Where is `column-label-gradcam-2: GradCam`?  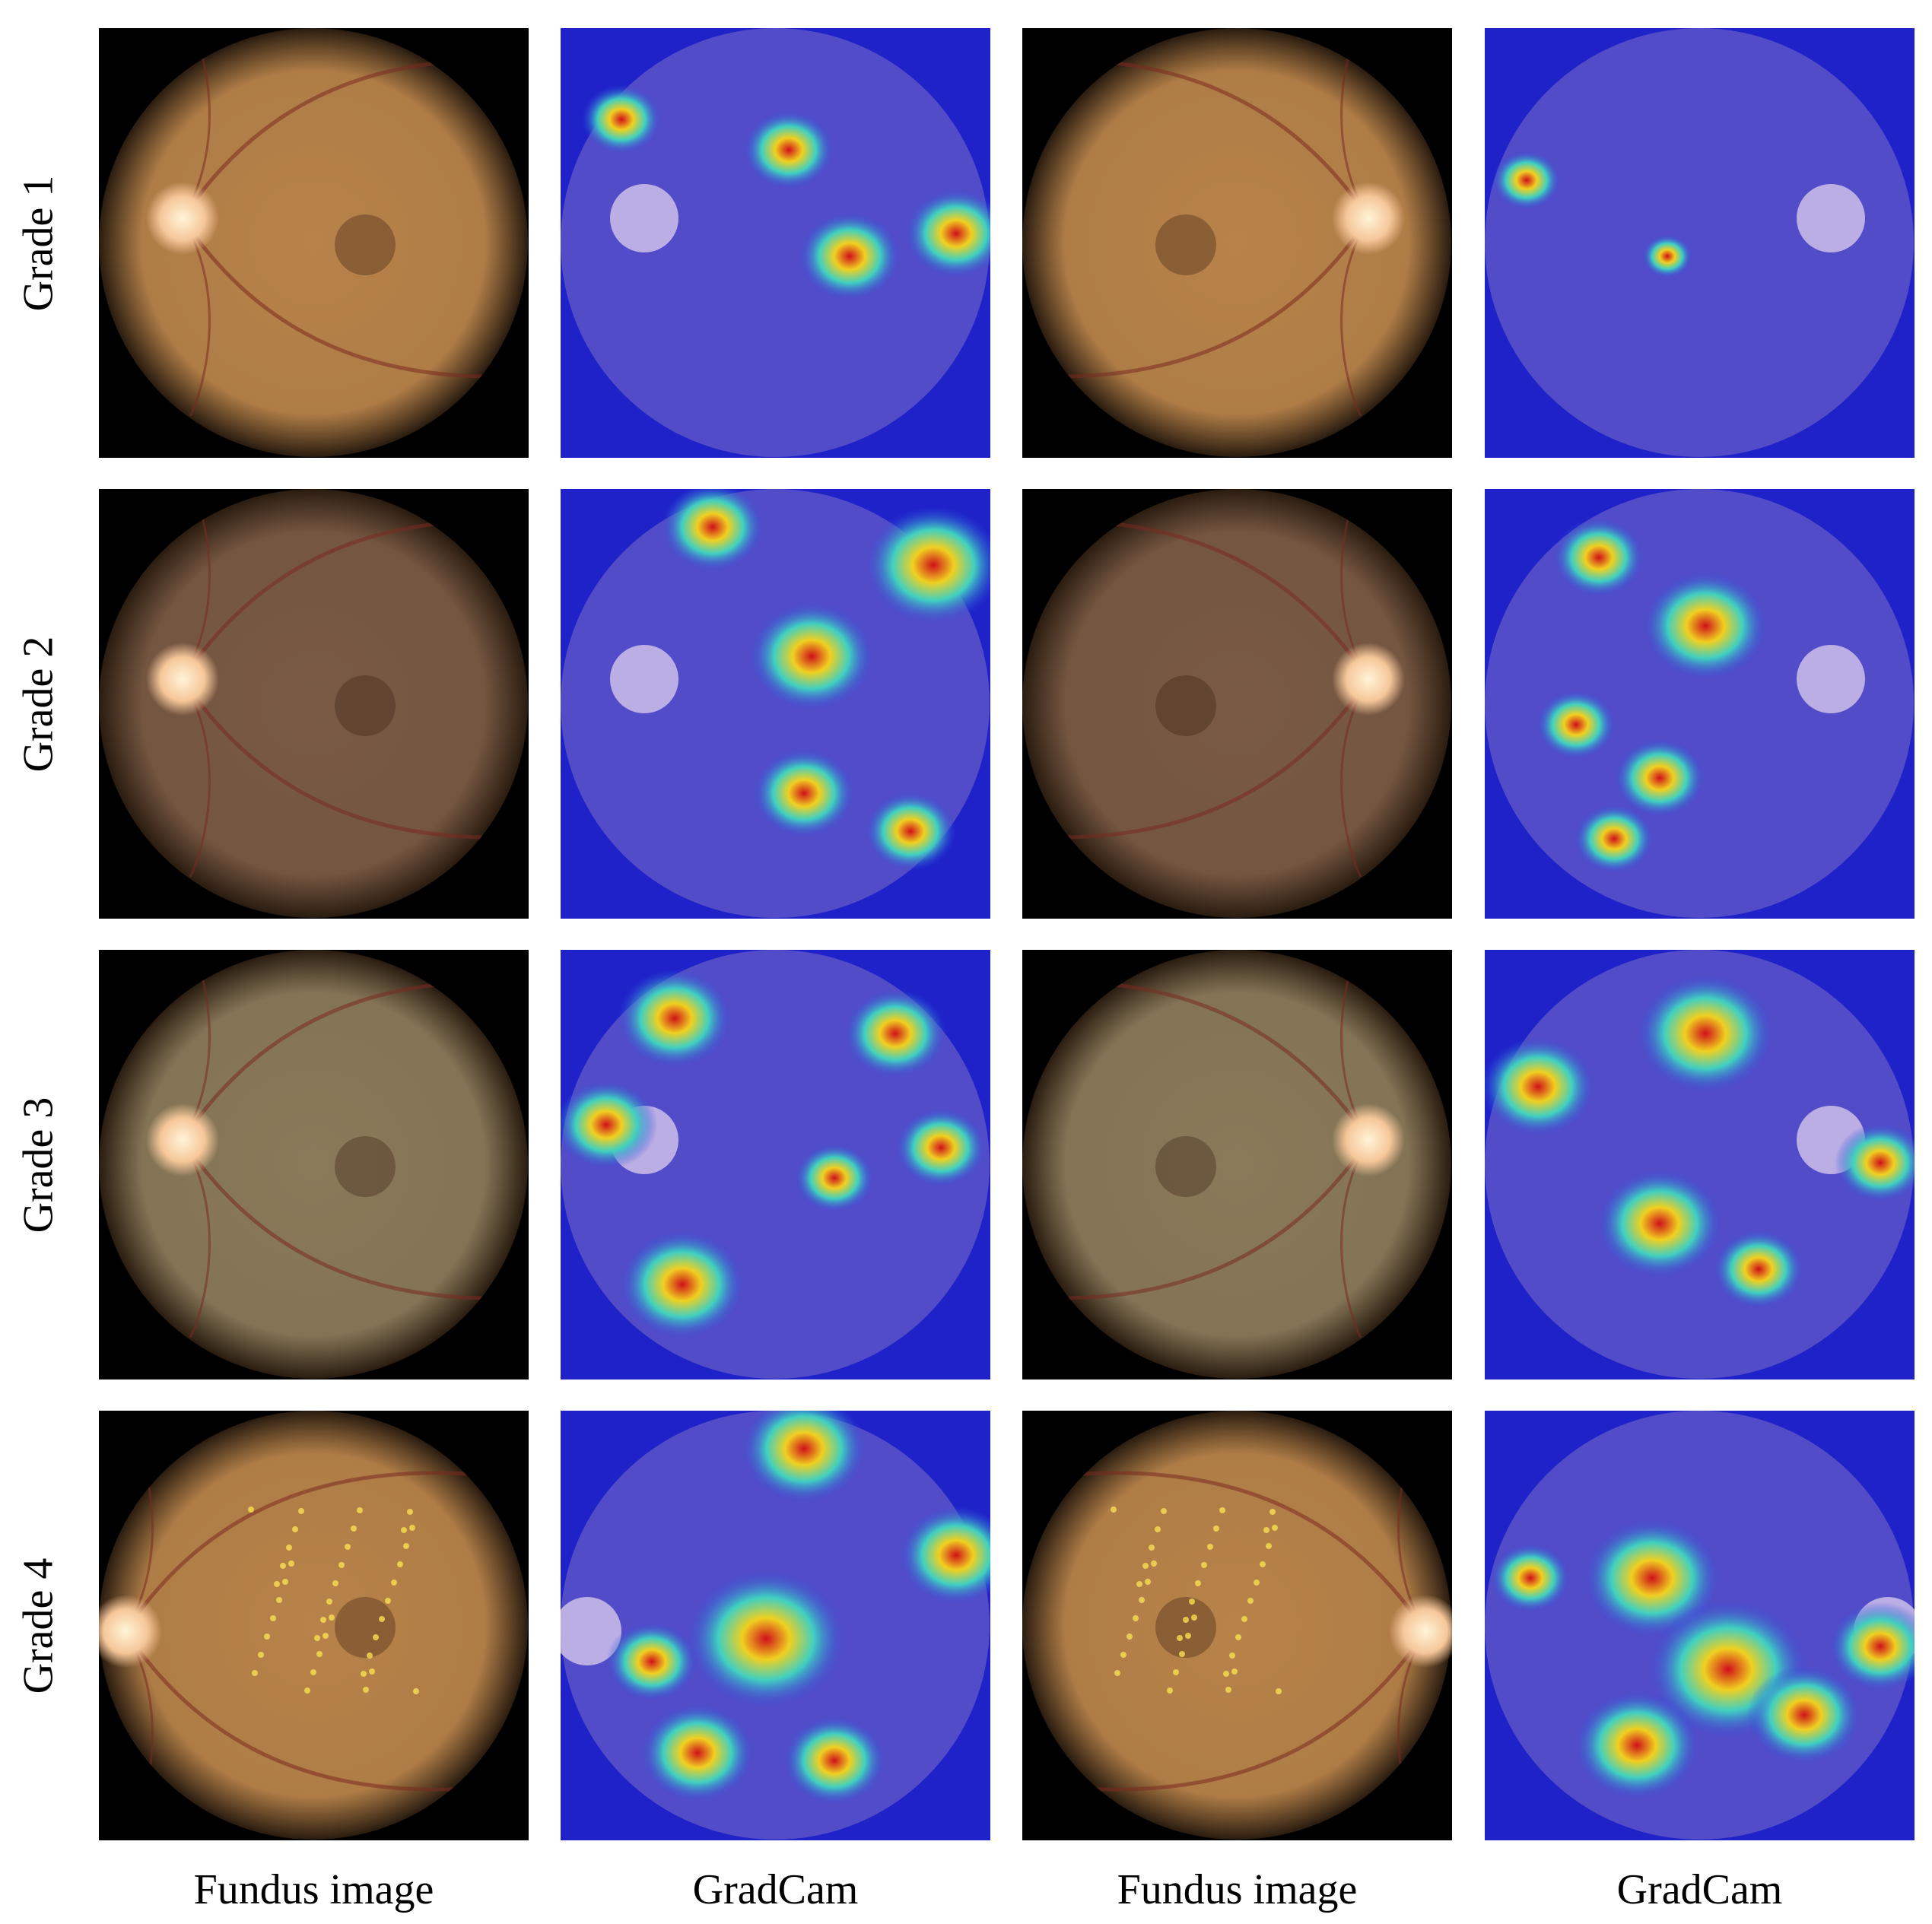 column-label-gradcam-2: GradCam is located at coordinates (1699, 1889).